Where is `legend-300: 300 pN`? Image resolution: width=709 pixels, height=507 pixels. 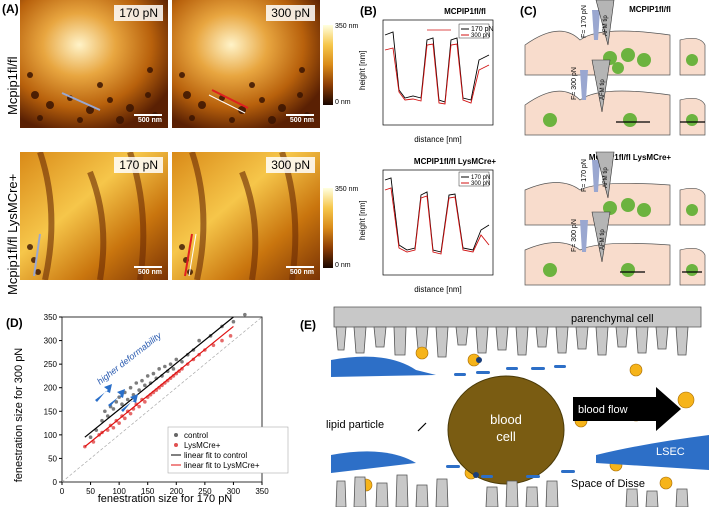
legend-300: 300 pN is located at coordinates (480, 36).